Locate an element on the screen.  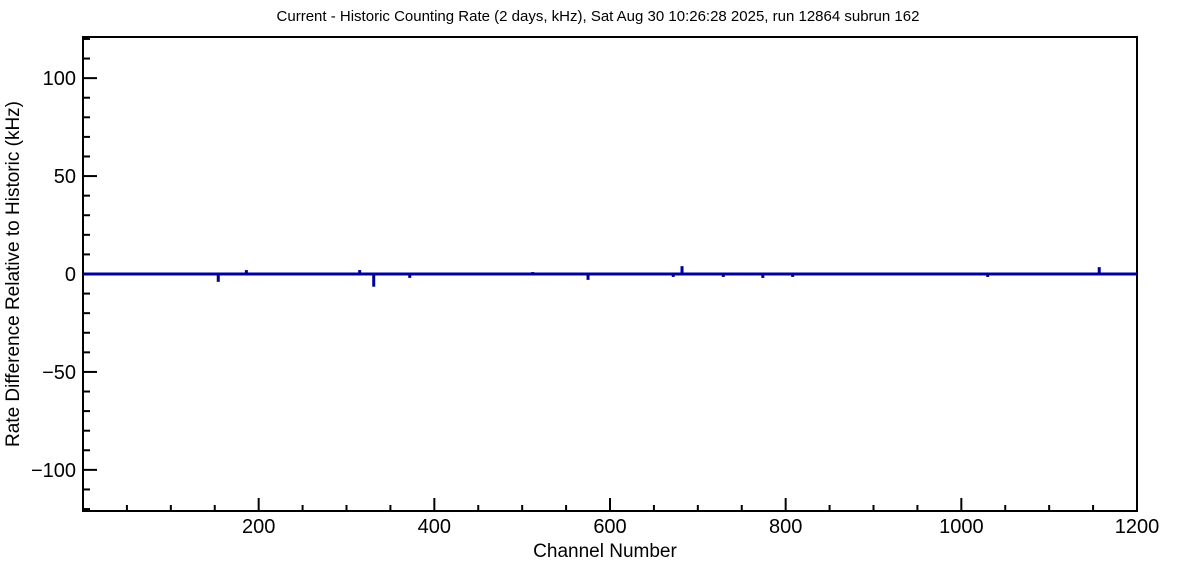
y-tick-label: 100 is located at coordinates (59, 79).